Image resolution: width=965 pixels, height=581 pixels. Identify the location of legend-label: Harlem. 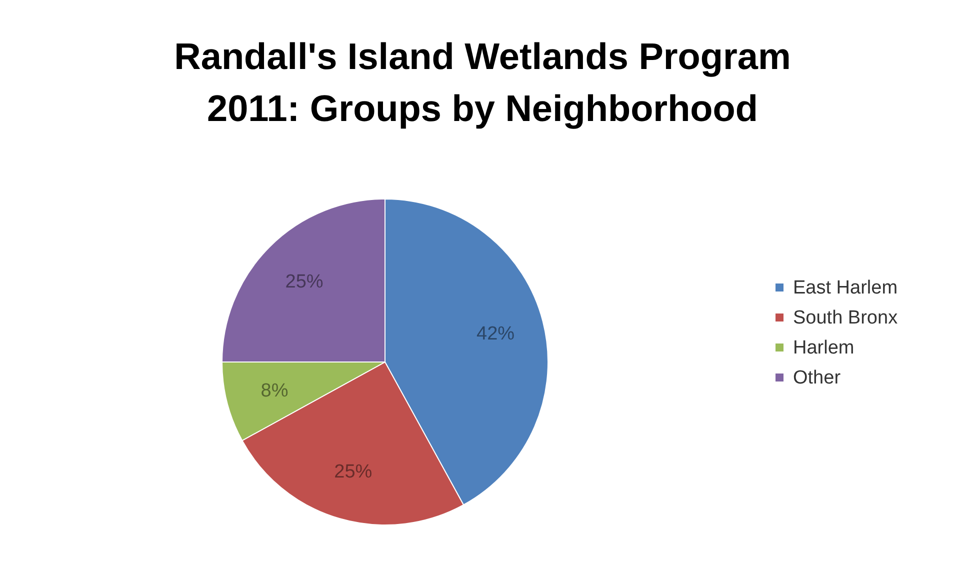
(823, 348).